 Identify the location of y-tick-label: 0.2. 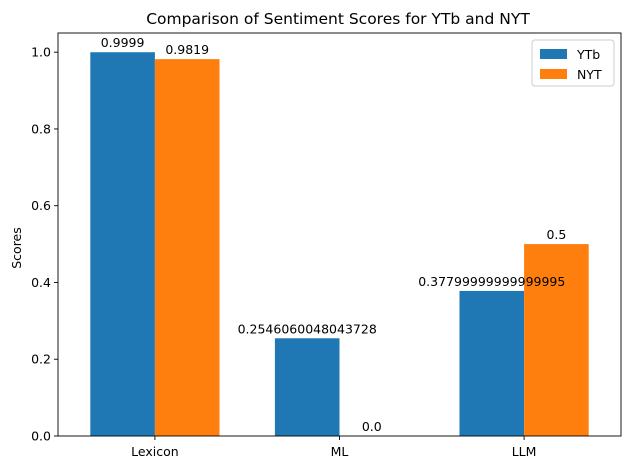
(41, 359).